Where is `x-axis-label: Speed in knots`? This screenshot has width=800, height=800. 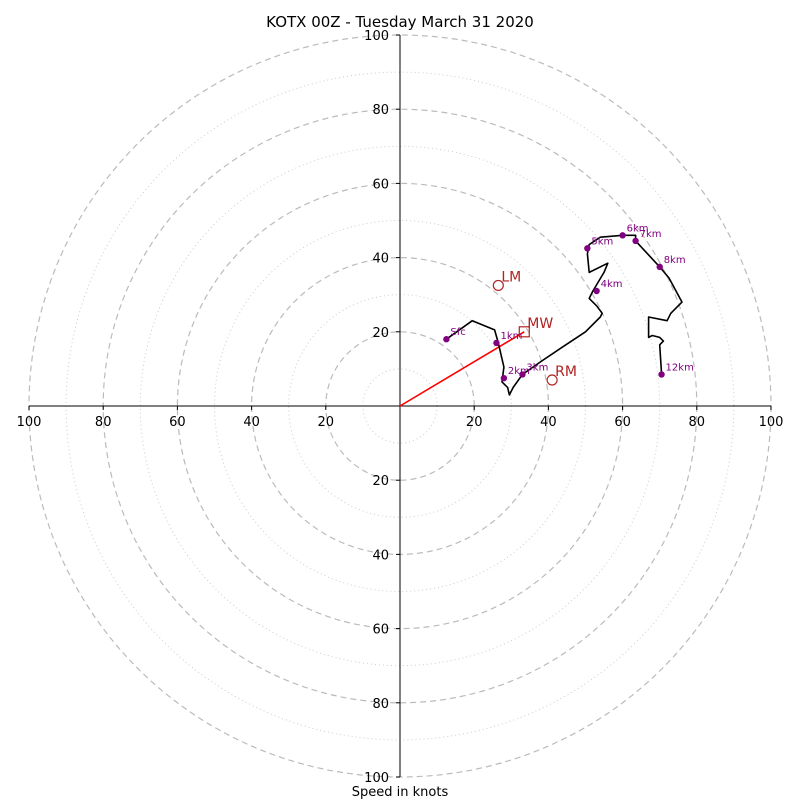
x-axis-label: Speed in knots is located at coordinates (400, 792).